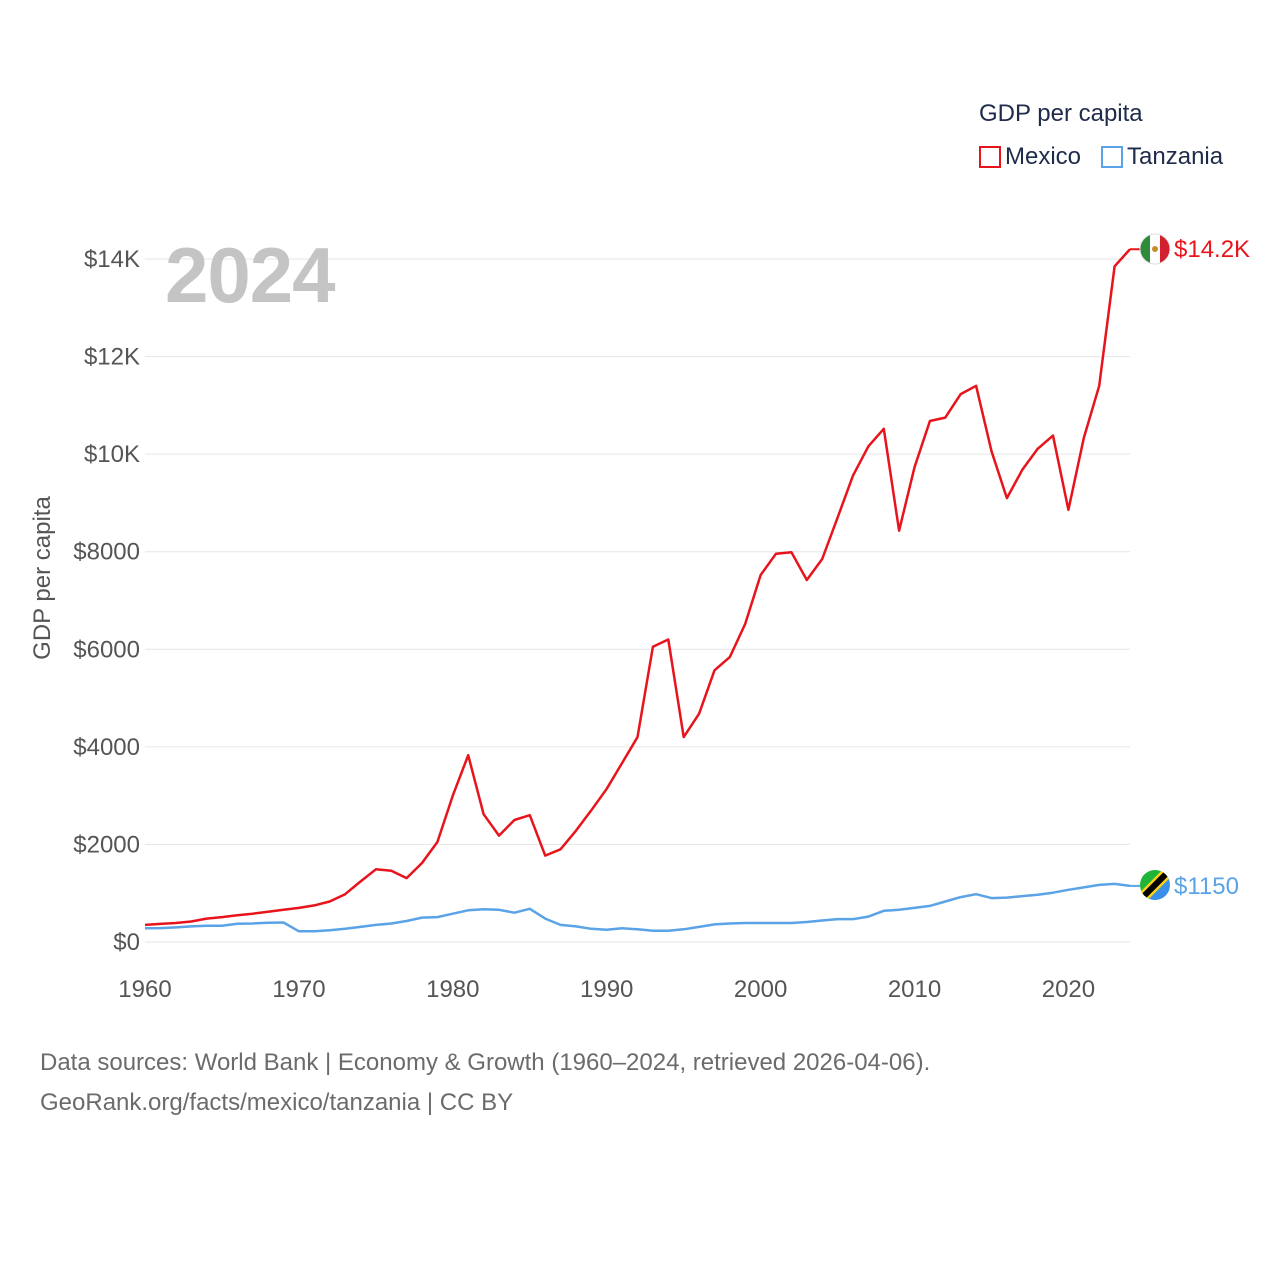 The height and width of the screenshot is (1280, 1280). I want to click on legend-title: GDP per capita, so click(1061, 113).